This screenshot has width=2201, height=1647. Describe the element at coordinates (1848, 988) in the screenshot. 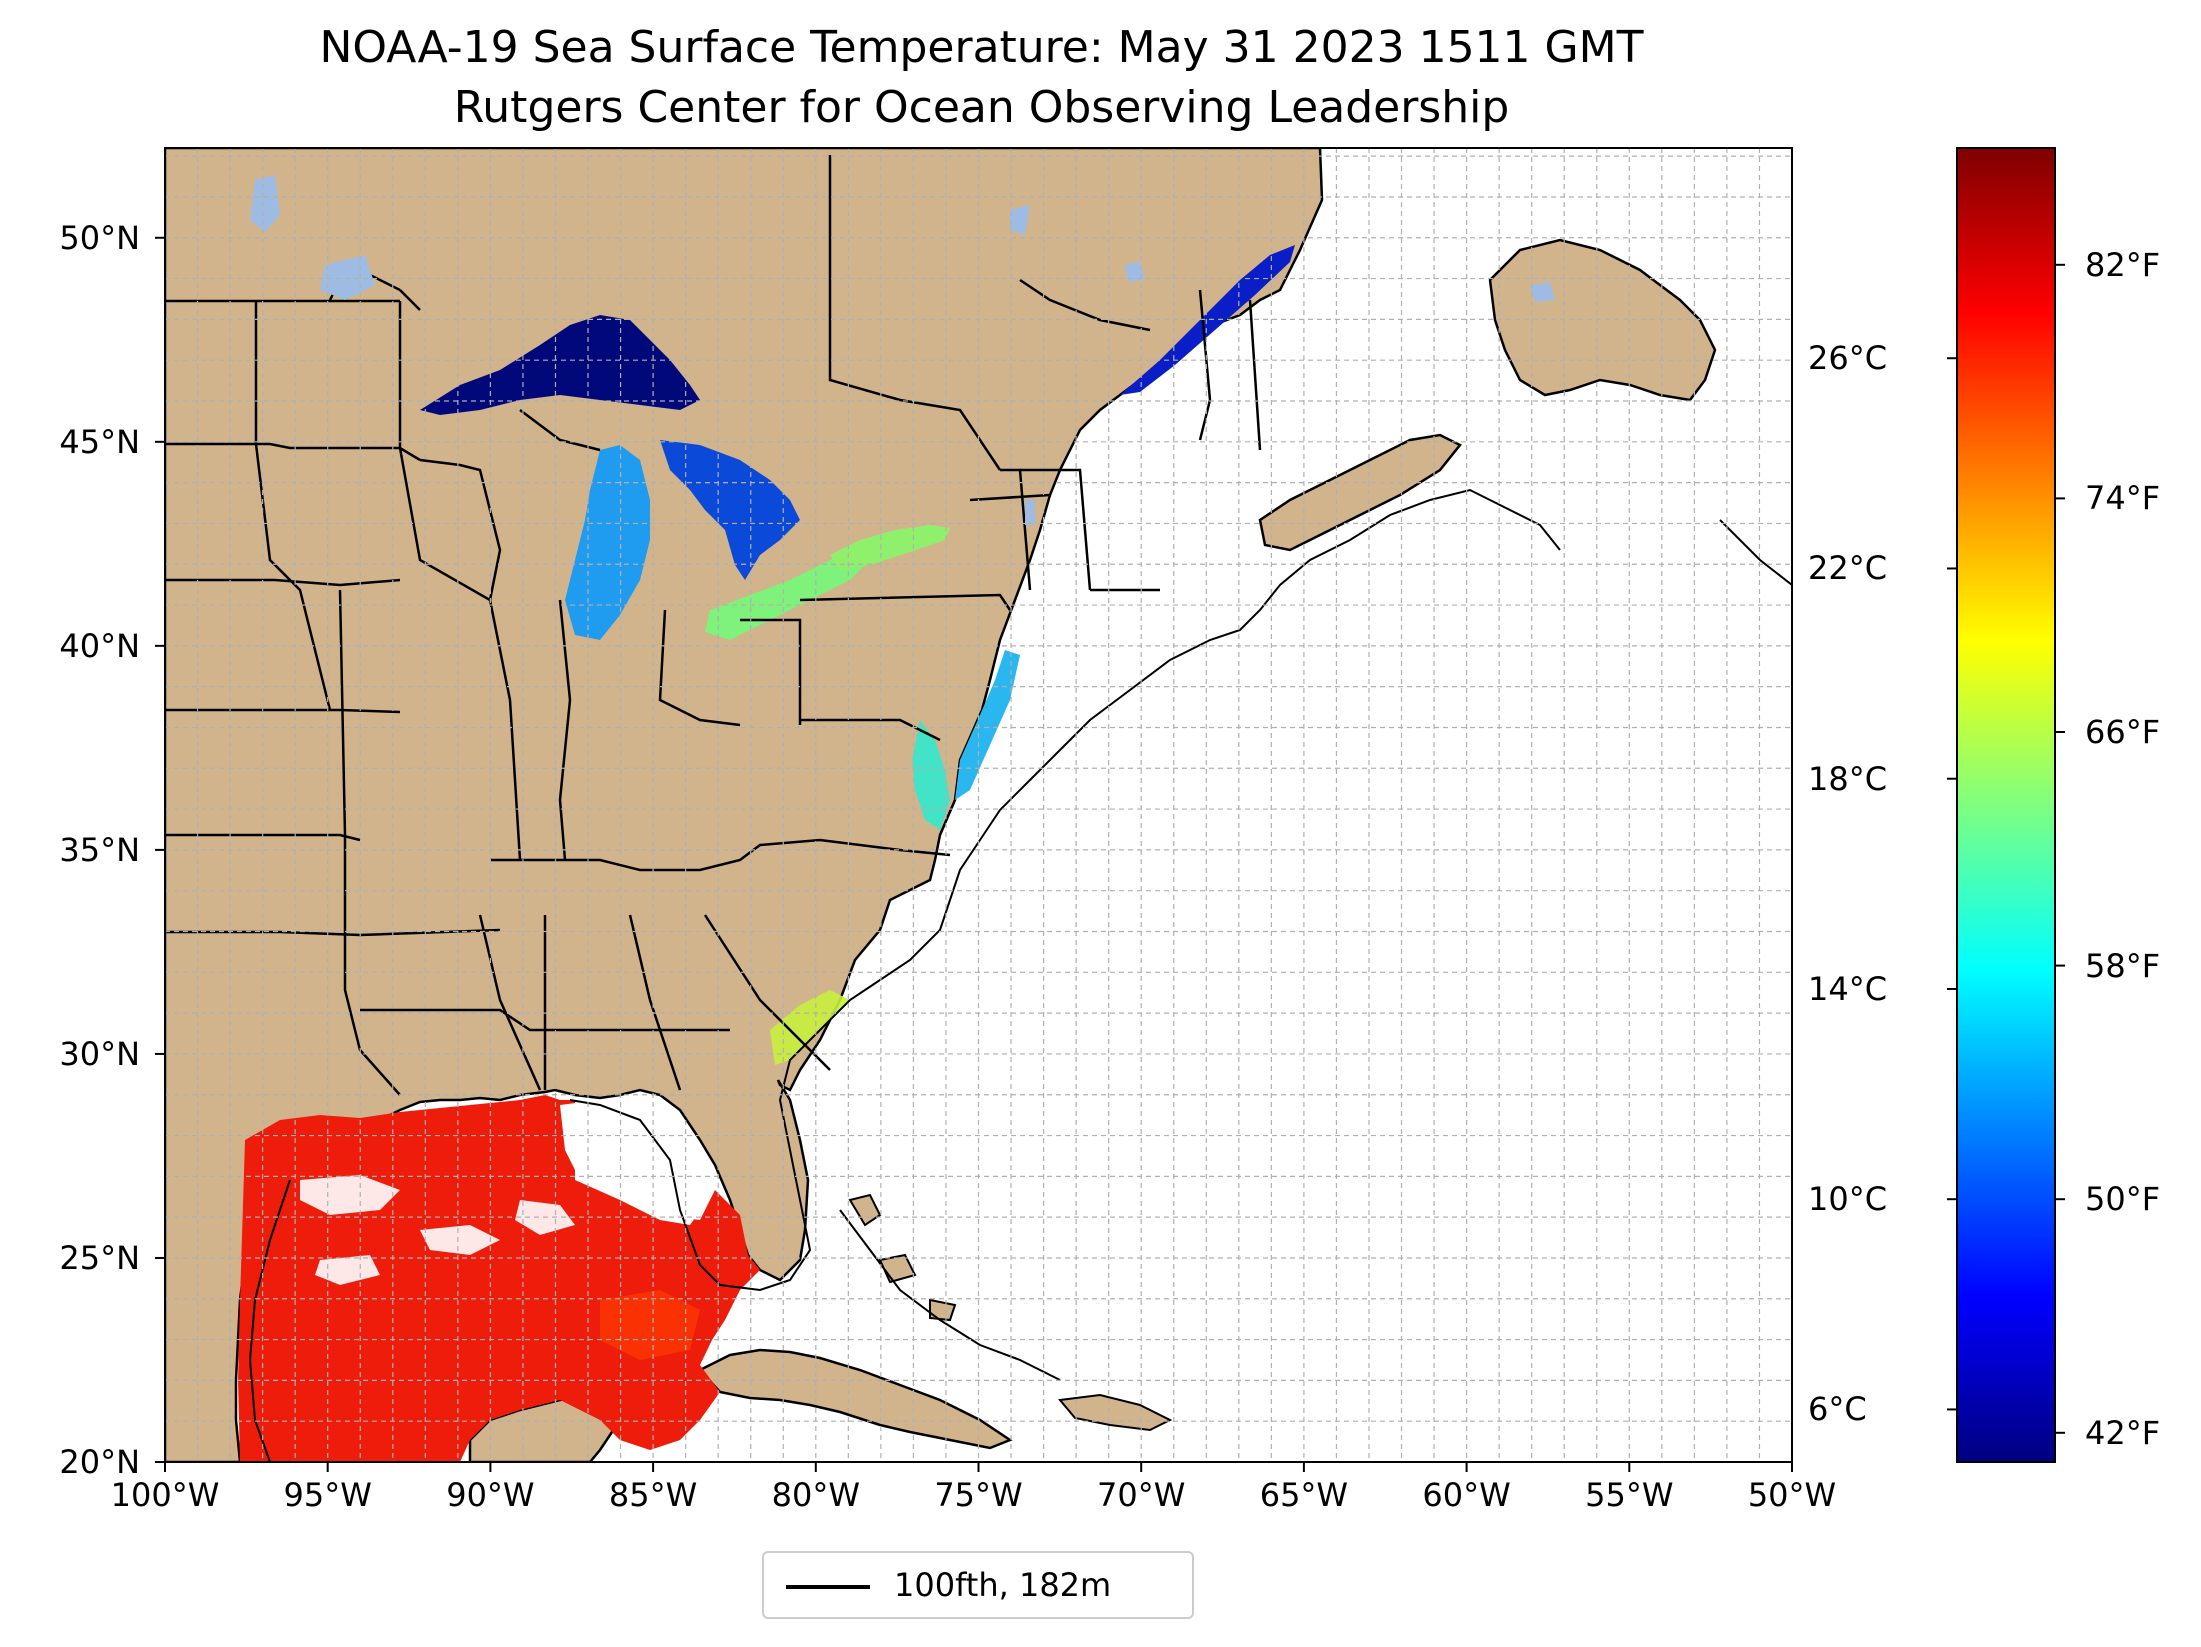

I see `colorbar-celsius-label: 14°C` at that location.